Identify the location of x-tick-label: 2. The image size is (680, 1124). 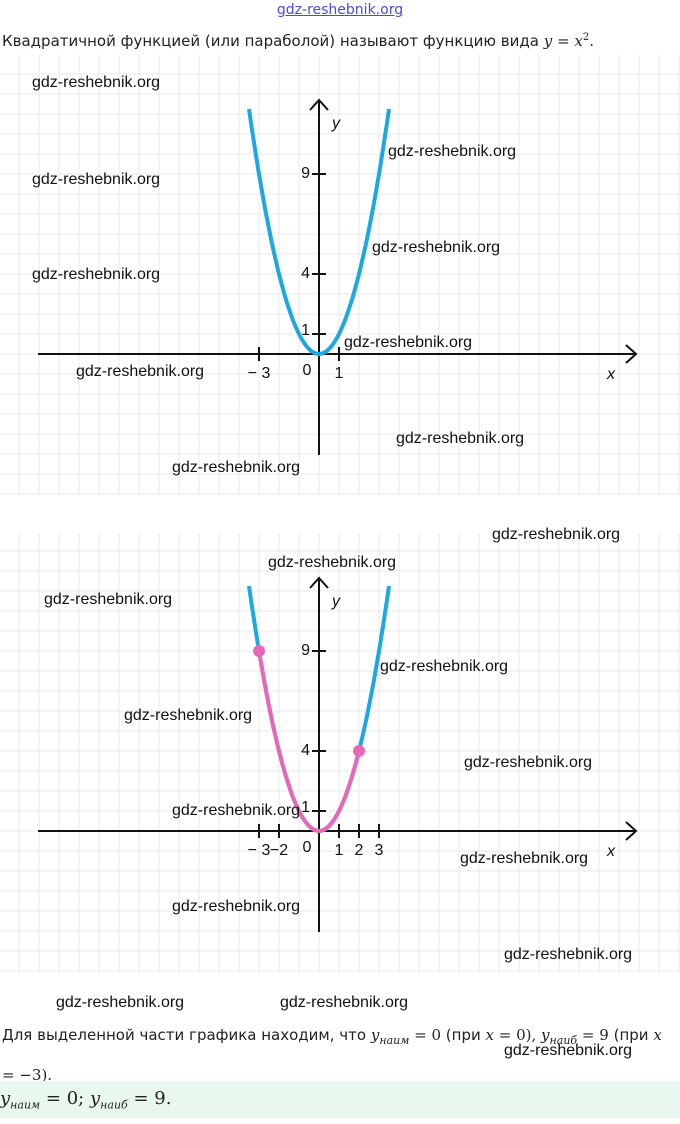
(359, 850).